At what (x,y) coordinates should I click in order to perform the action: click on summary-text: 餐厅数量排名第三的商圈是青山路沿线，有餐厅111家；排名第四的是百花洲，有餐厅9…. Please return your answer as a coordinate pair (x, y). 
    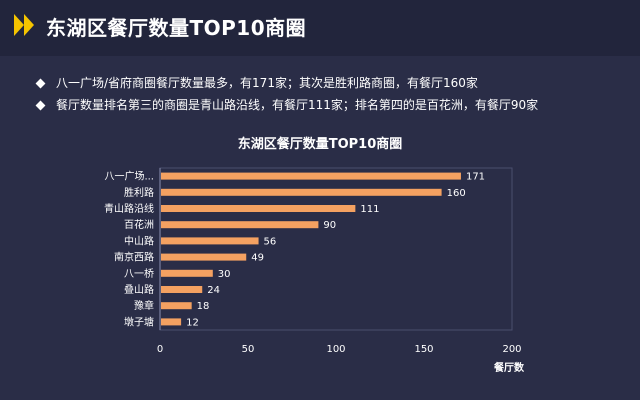
    Looking at the image, I should click on (297, 105).